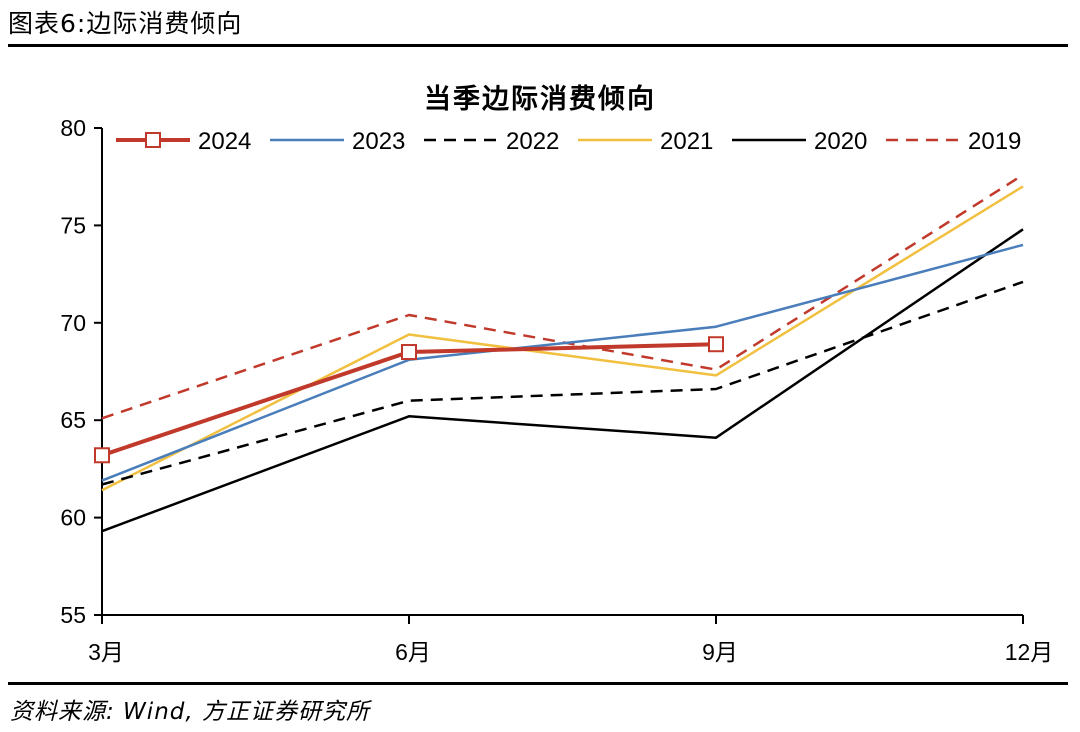 The width and height of the screenshot is (1080, 732). I want to click on x-tick-label: 9月, so click(720, 652).